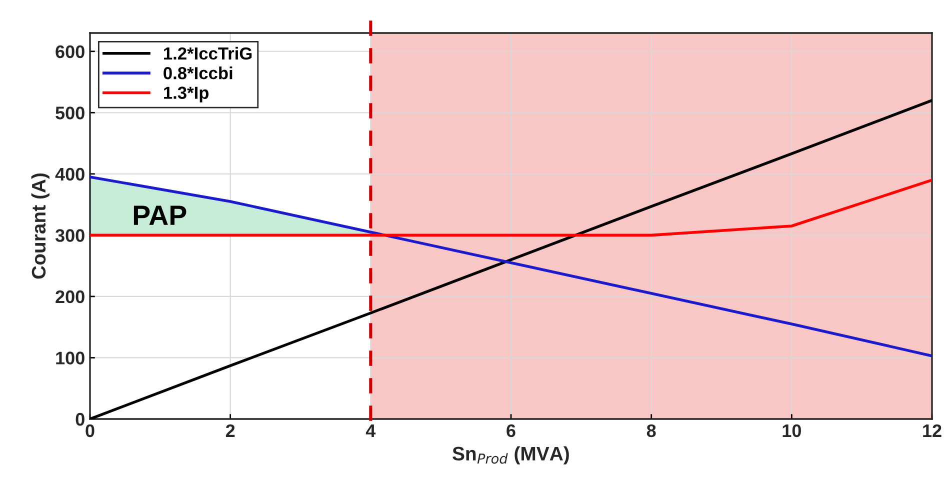 This screenshot has height=494, width=946. I want to click on x-tick-label: 0, so click(90, 431).